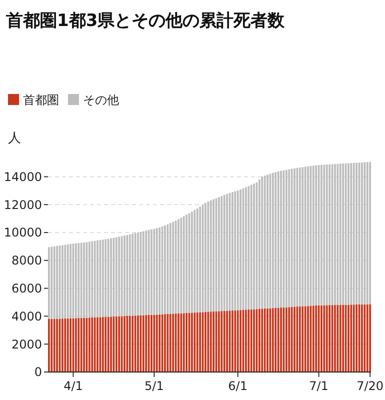  Describe the element at coordinates (23, 233) in the screenshot. I see `y-tick-label: 10000` at that location.